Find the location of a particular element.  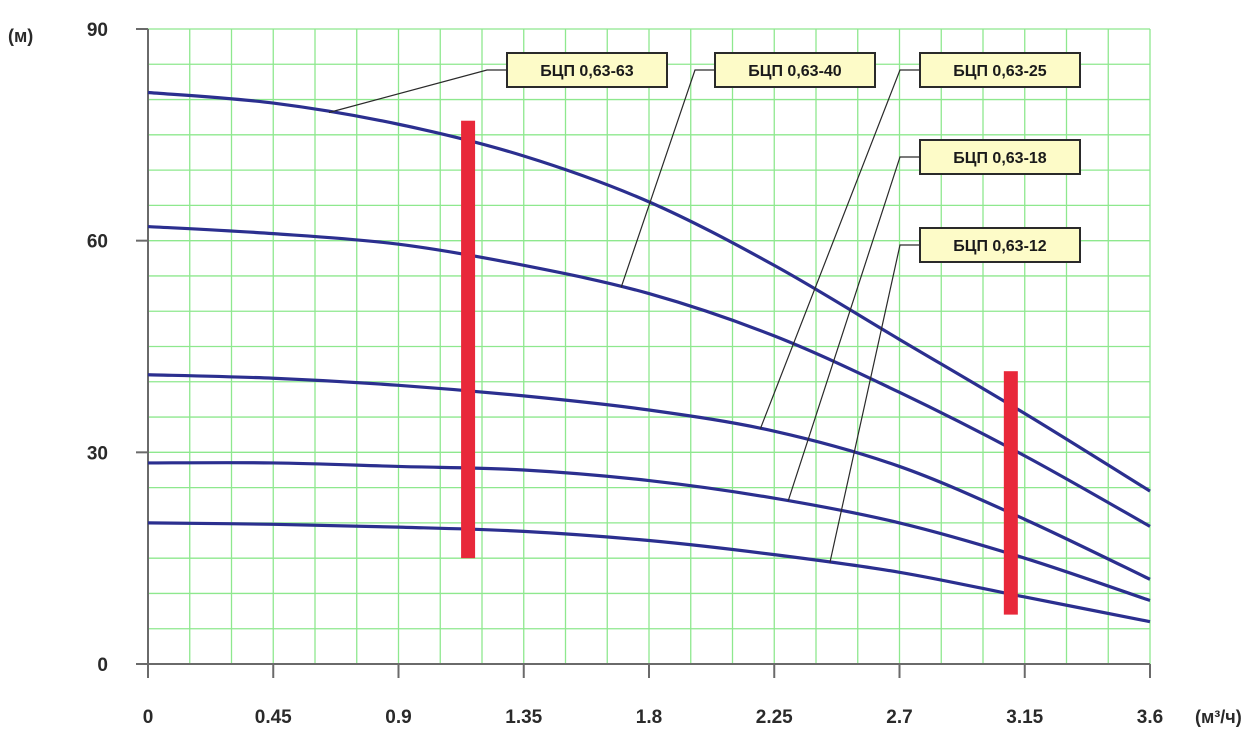

series-label-4: БЦП 0,63-18 is located at coordinates (1000, 158).